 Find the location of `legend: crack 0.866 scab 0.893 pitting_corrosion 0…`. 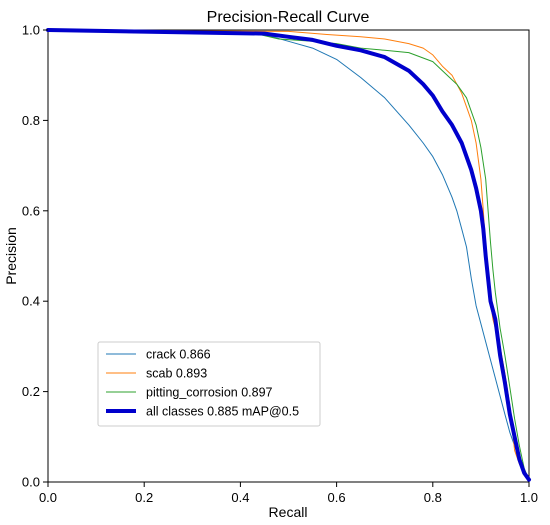

legend: crack 0.866 scab 0.893 pitting_corrosion 0… is located at coordinates (209, 384).